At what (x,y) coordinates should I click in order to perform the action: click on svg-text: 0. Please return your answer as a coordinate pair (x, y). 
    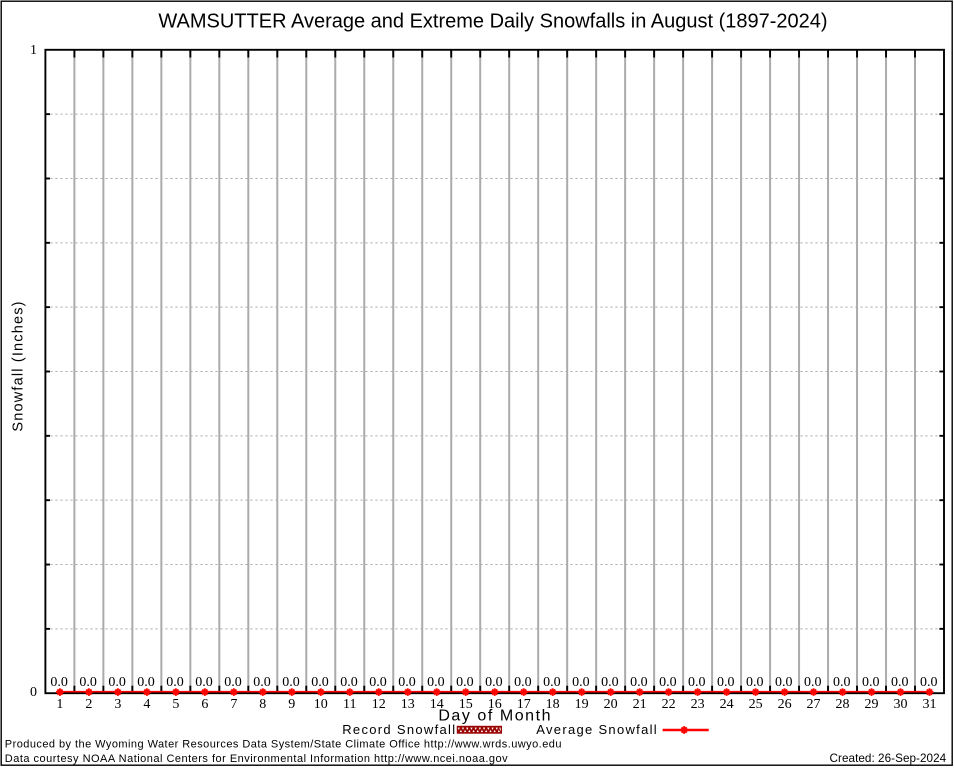
    Looking at the image, I should click on (33, 692).